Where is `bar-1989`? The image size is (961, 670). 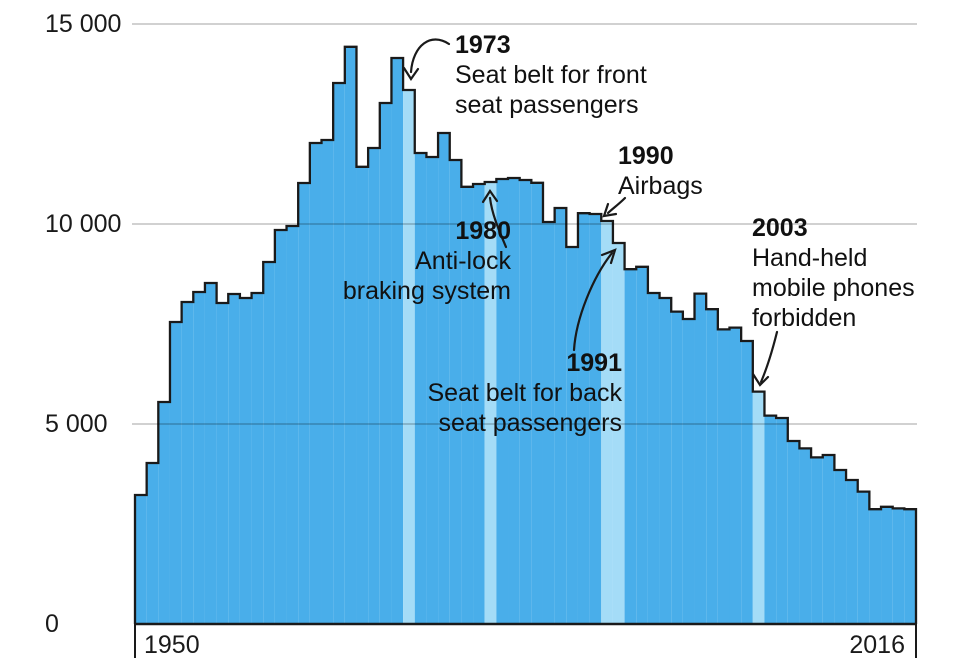
bar-1989 is located at coordinates (595, 419).